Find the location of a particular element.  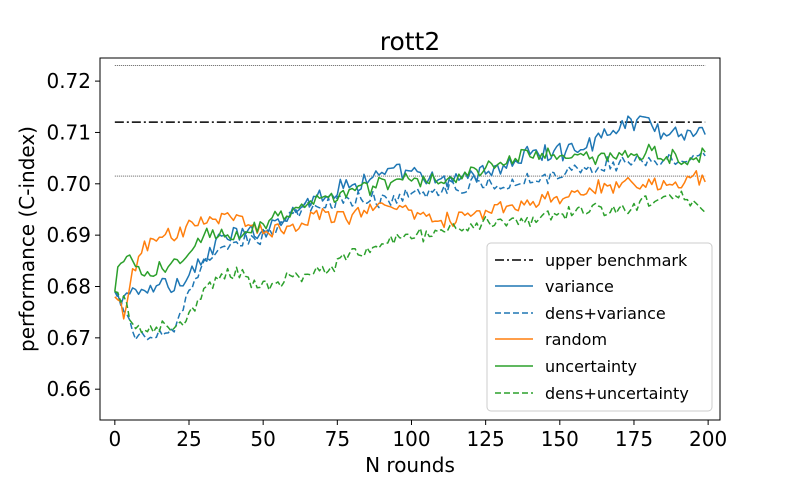

y-tick-label: 0.67 is located at coordinates (68, 338).